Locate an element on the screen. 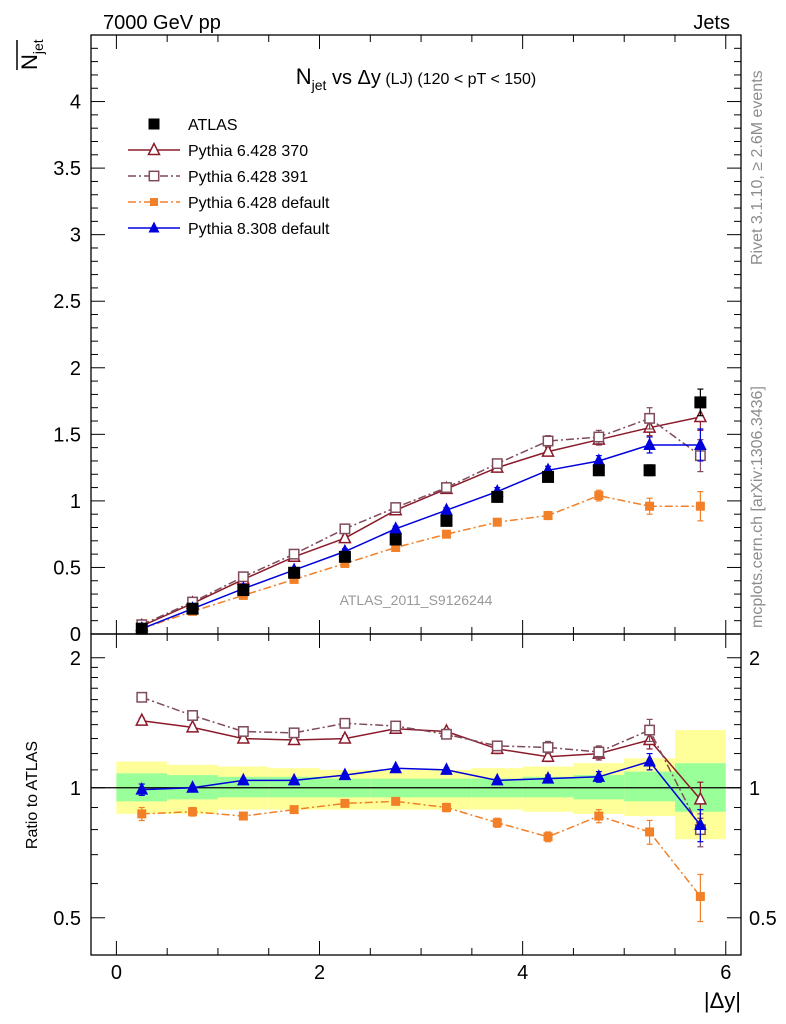  header-left: 7000 GeV pp is located at coordinates (162, 23).